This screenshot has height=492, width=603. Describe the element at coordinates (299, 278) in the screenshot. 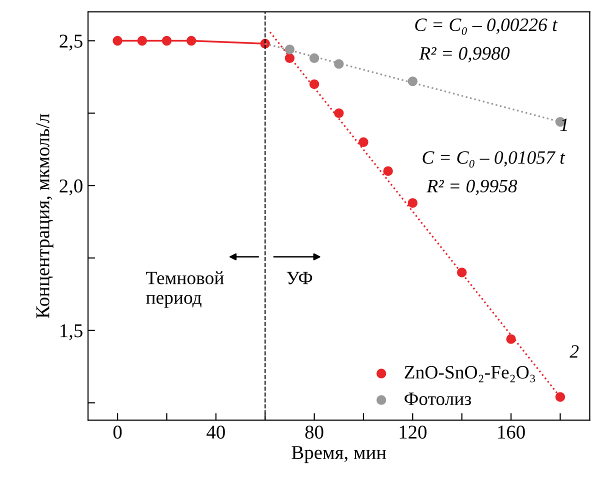

I see `annotation: УФ` at that location.